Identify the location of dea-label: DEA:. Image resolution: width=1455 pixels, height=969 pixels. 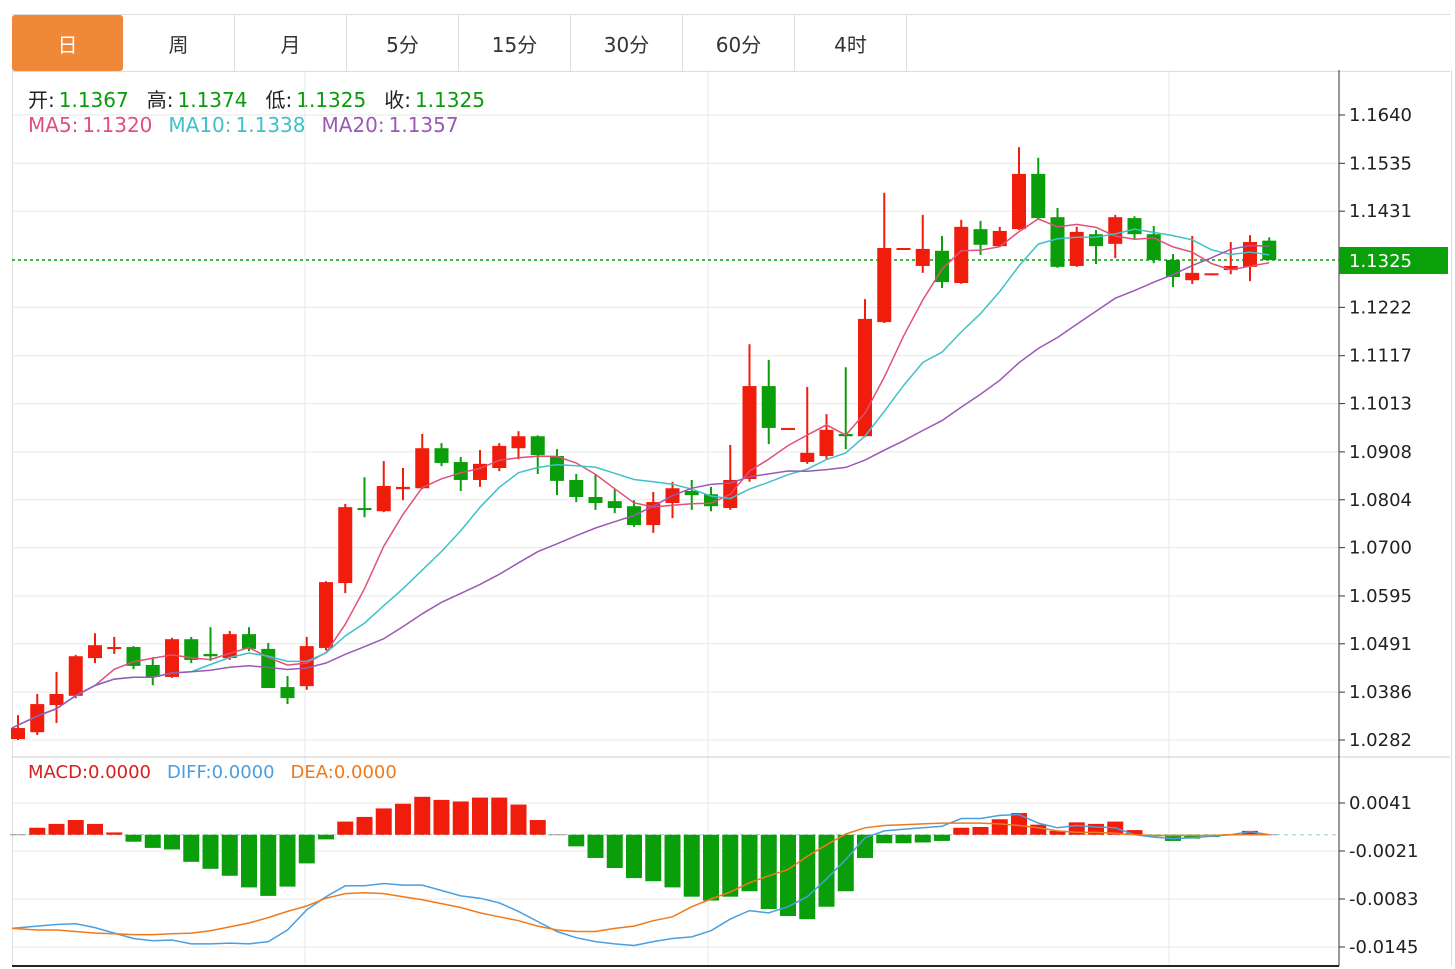
(312, 772).